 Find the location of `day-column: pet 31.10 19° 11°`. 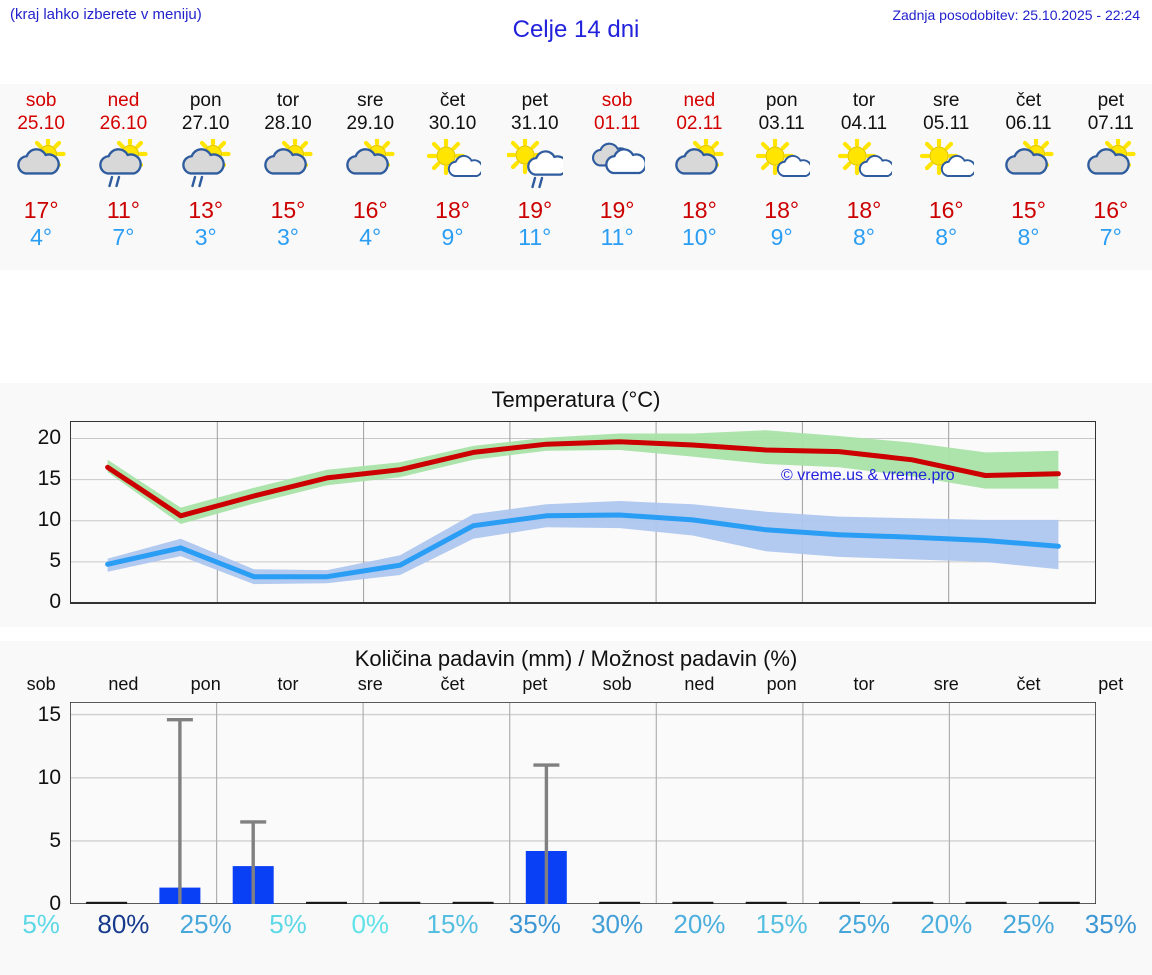

day-column: pet 31.10 19° 11° is located at coordinates (535, 177).